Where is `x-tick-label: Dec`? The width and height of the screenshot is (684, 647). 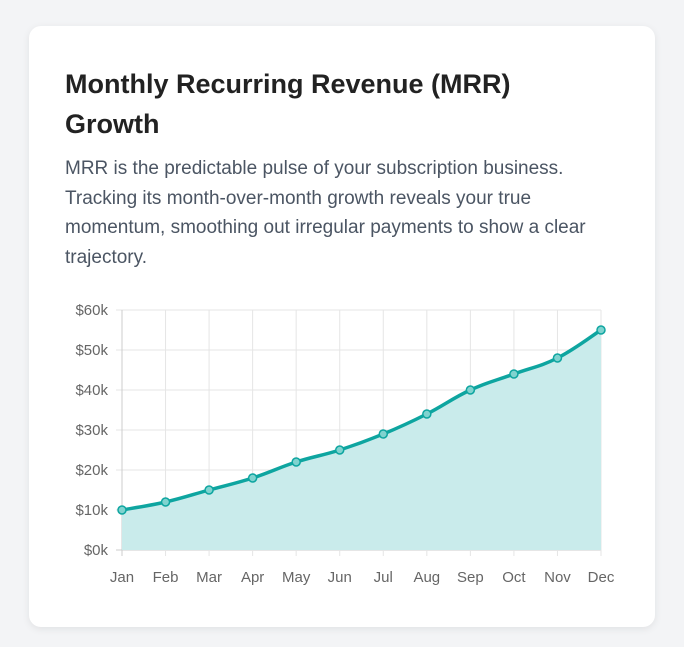 x-tick-label: Dec is located at coordinates (601, 577).